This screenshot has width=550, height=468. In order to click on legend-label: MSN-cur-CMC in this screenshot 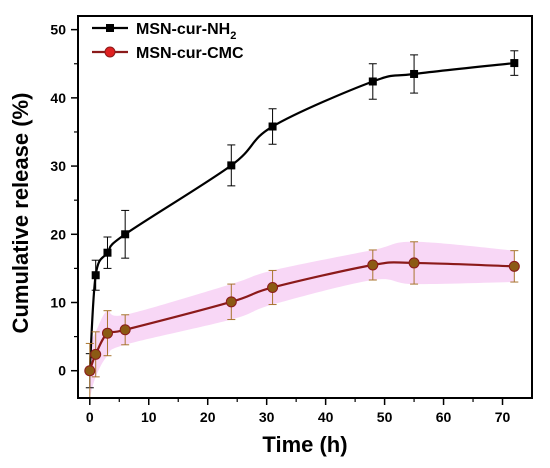, I will do `click(190, 53)`.